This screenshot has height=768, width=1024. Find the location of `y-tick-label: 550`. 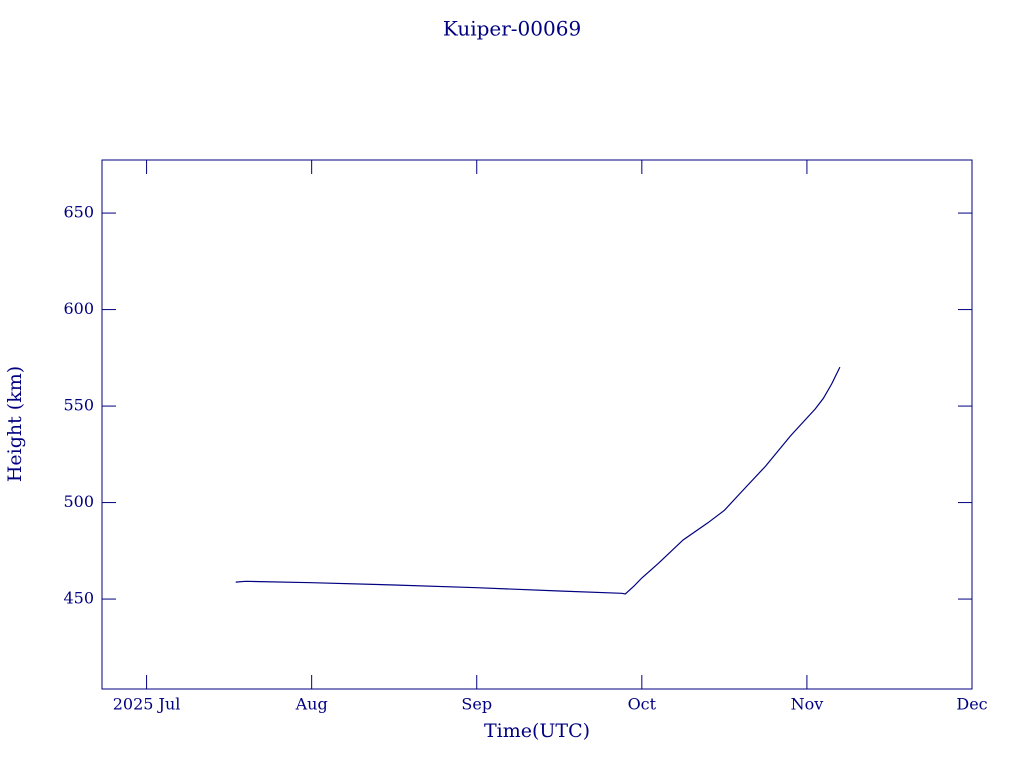

y-tick-label: 550 is located at coordinates (78, 405).